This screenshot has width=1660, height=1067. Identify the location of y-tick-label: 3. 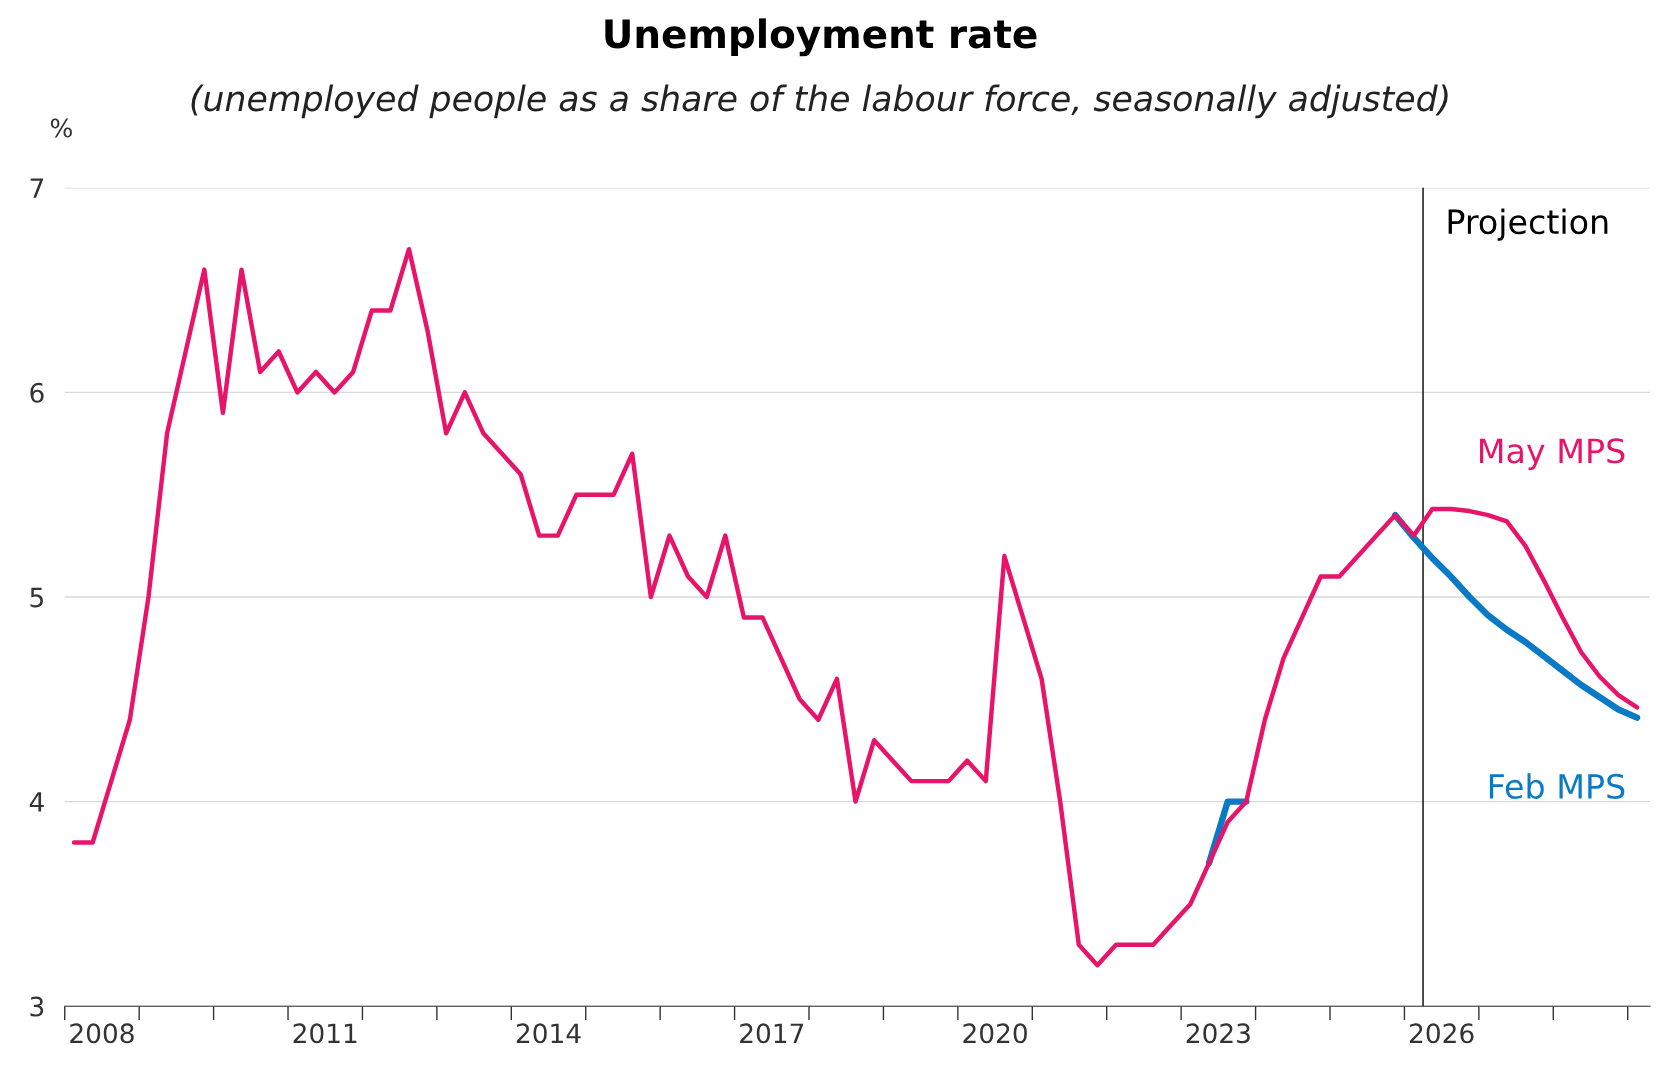
(37, 1006).